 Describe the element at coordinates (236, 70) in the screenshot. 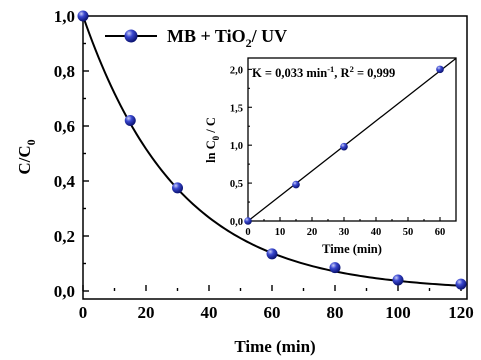

I see `y-tick-label: 2,0` at that location.